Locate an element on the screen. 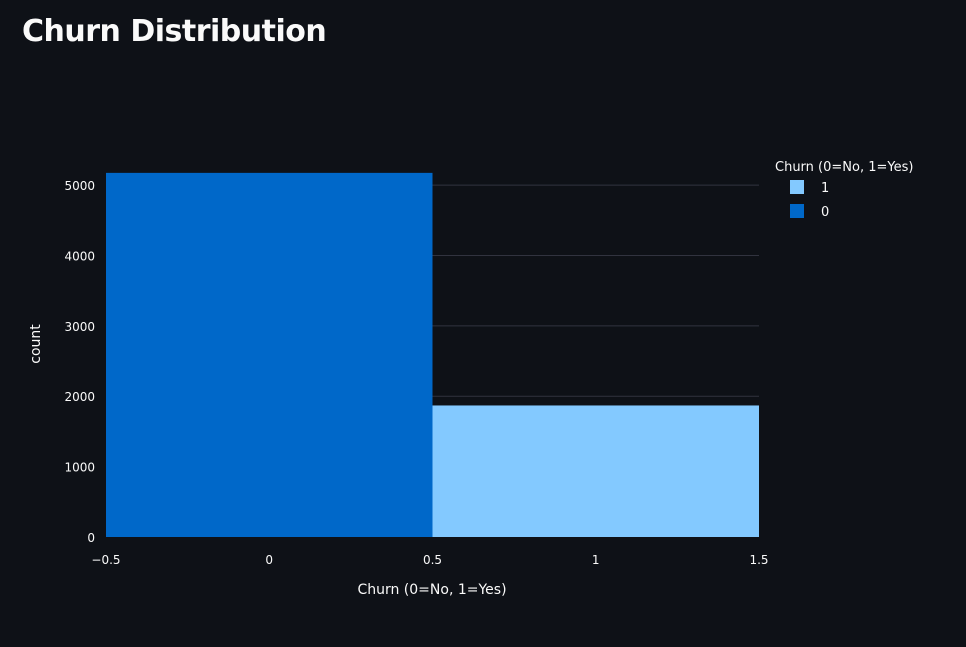 Image resolution: width=966 pixels, height=647 pixels. y-tick-label: 2000 is located at coordinates (79, 397).